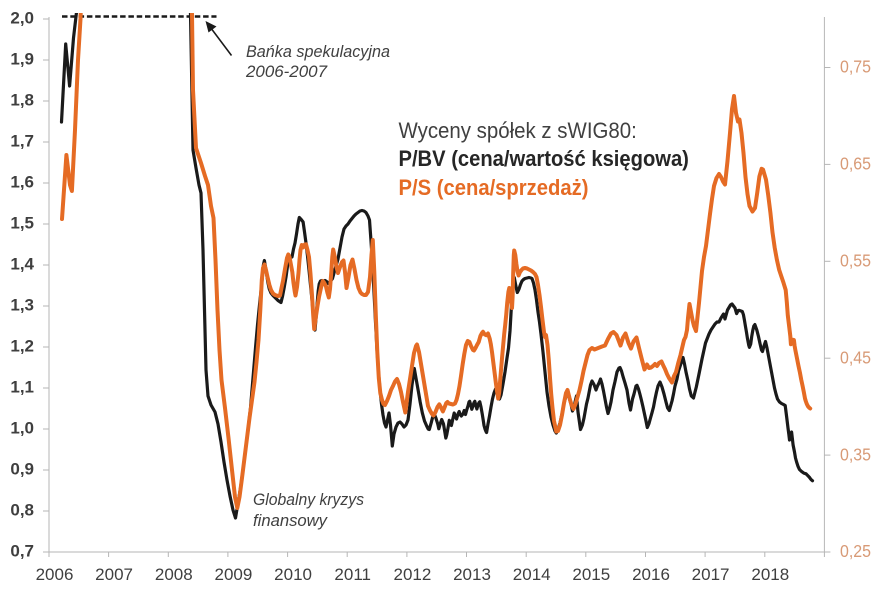 The width and height of the screenshot is (880, 593). I want to click on svg-text: 2015, so click(591, 574).